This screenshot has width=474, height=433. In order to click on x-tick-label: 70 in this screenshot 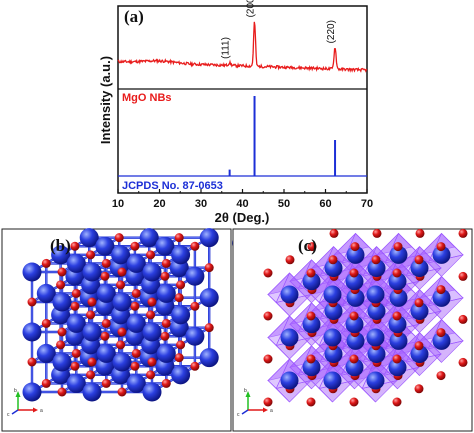, I will do `click(367, 204)`.